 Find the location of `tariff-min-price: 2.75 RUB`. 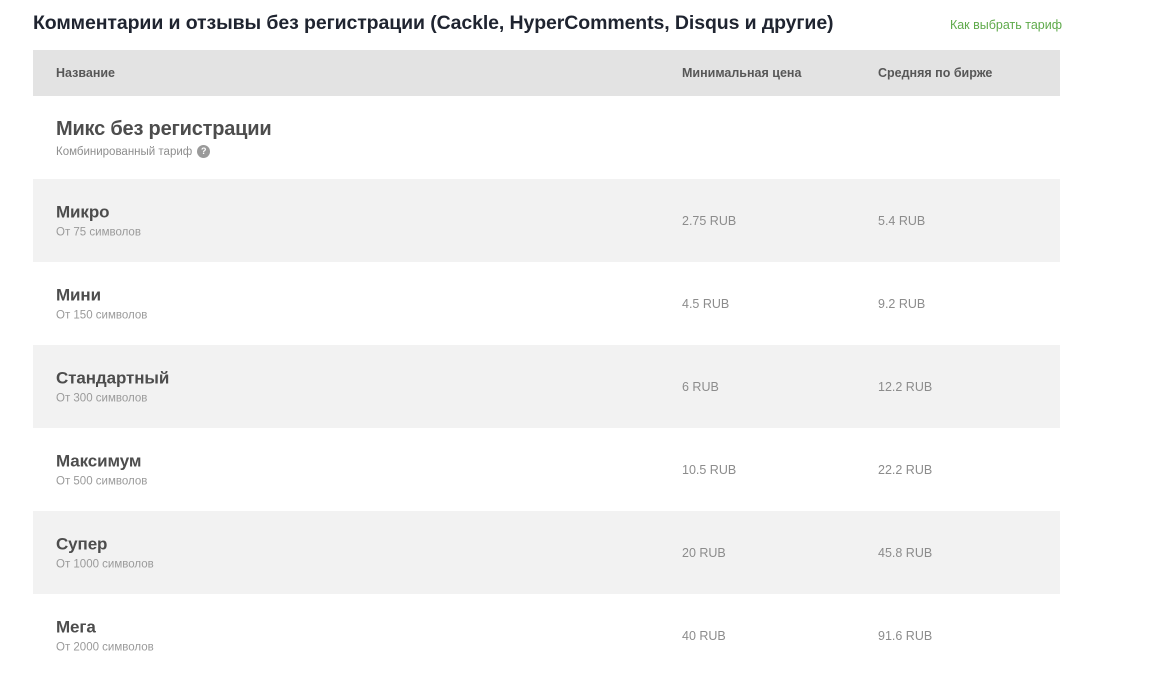

tariff-min-price: 2.75 RUB is located at coordinates (709, 220).